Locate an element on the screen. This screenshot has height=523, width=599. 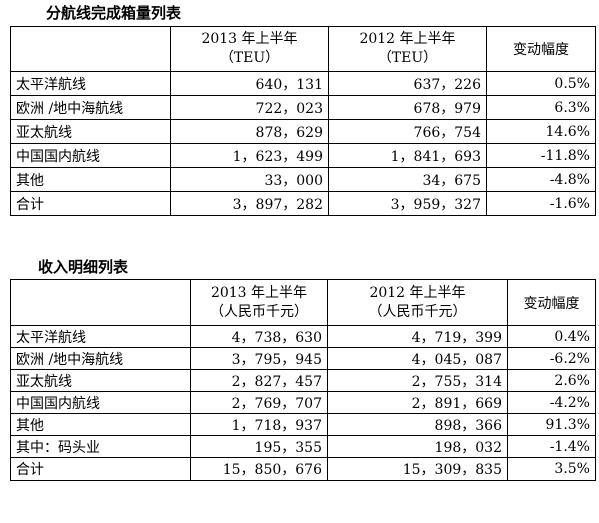
change-cell: 6.3% is located at coordinates (541, 107).